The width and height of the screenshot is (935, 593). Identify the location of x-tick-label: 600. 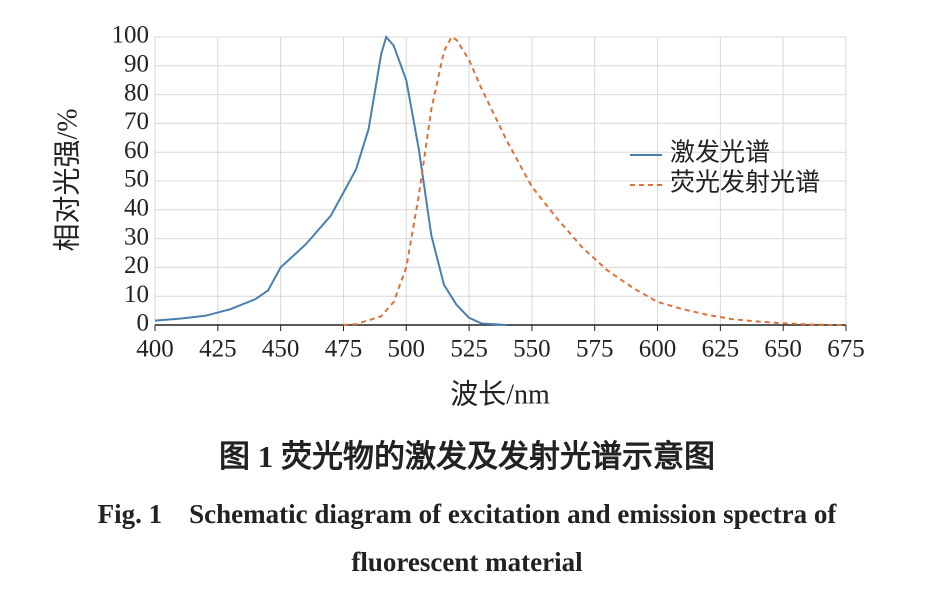
(658, 349).